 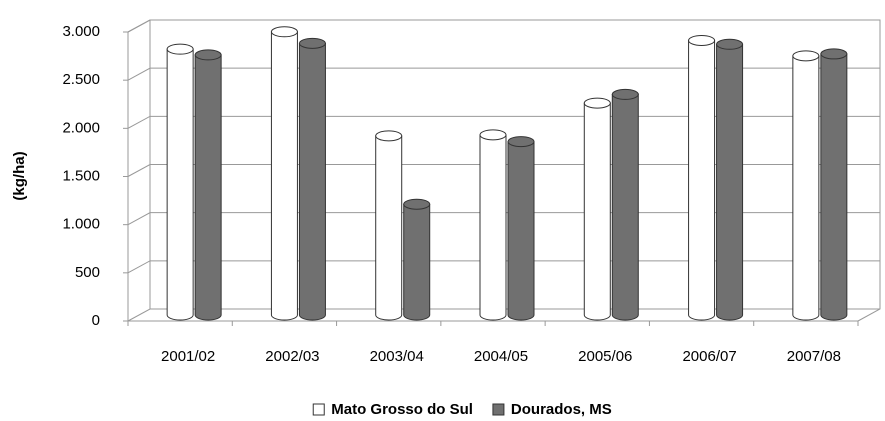 I want to click on y-axis-title: (kg/ha), so click(x=19, y=175).